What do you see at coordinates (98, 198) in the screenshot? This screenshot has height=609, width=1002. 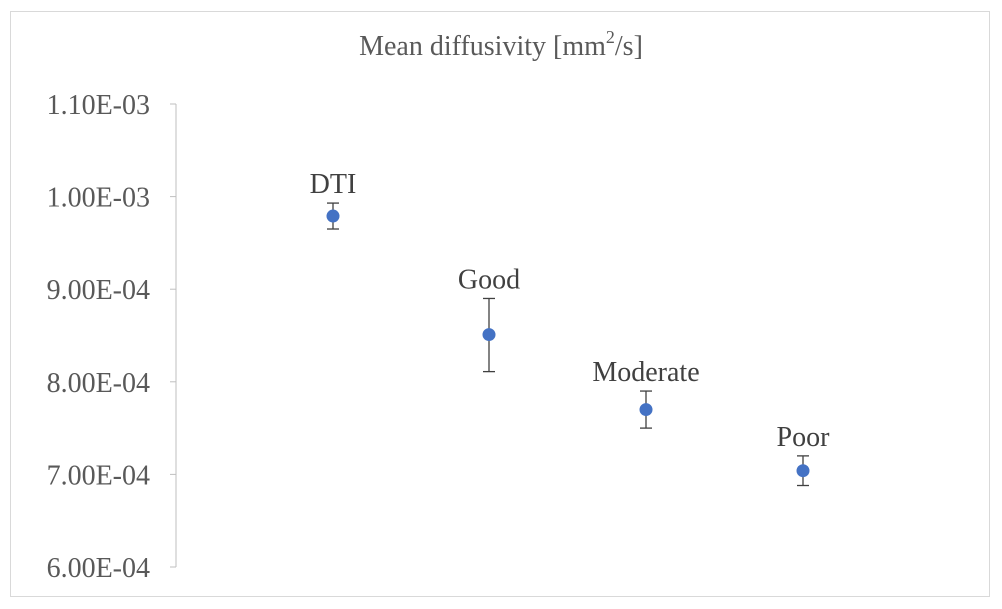 I see `y-tick-label: 1.00E-03` at bounding box center [98, 198].